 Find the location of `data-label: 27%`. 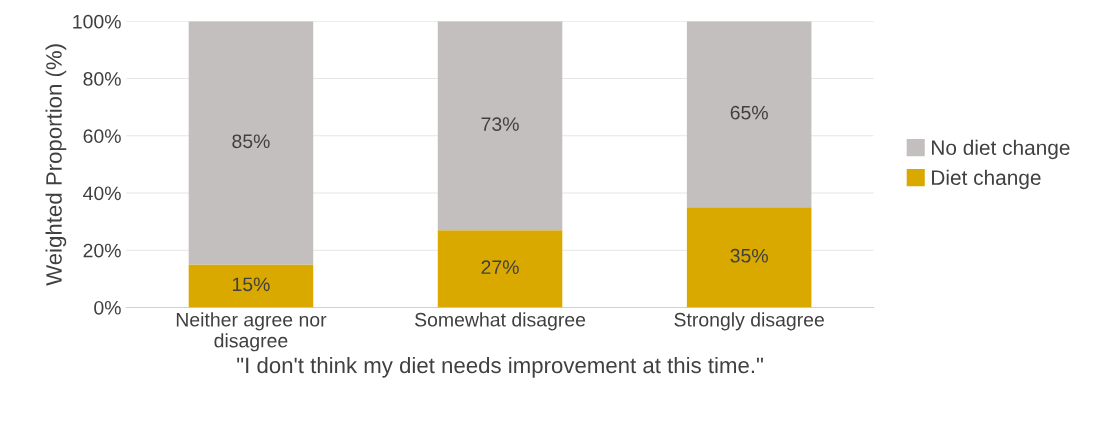

data-label: 27% is located at coordinates (500, 267).